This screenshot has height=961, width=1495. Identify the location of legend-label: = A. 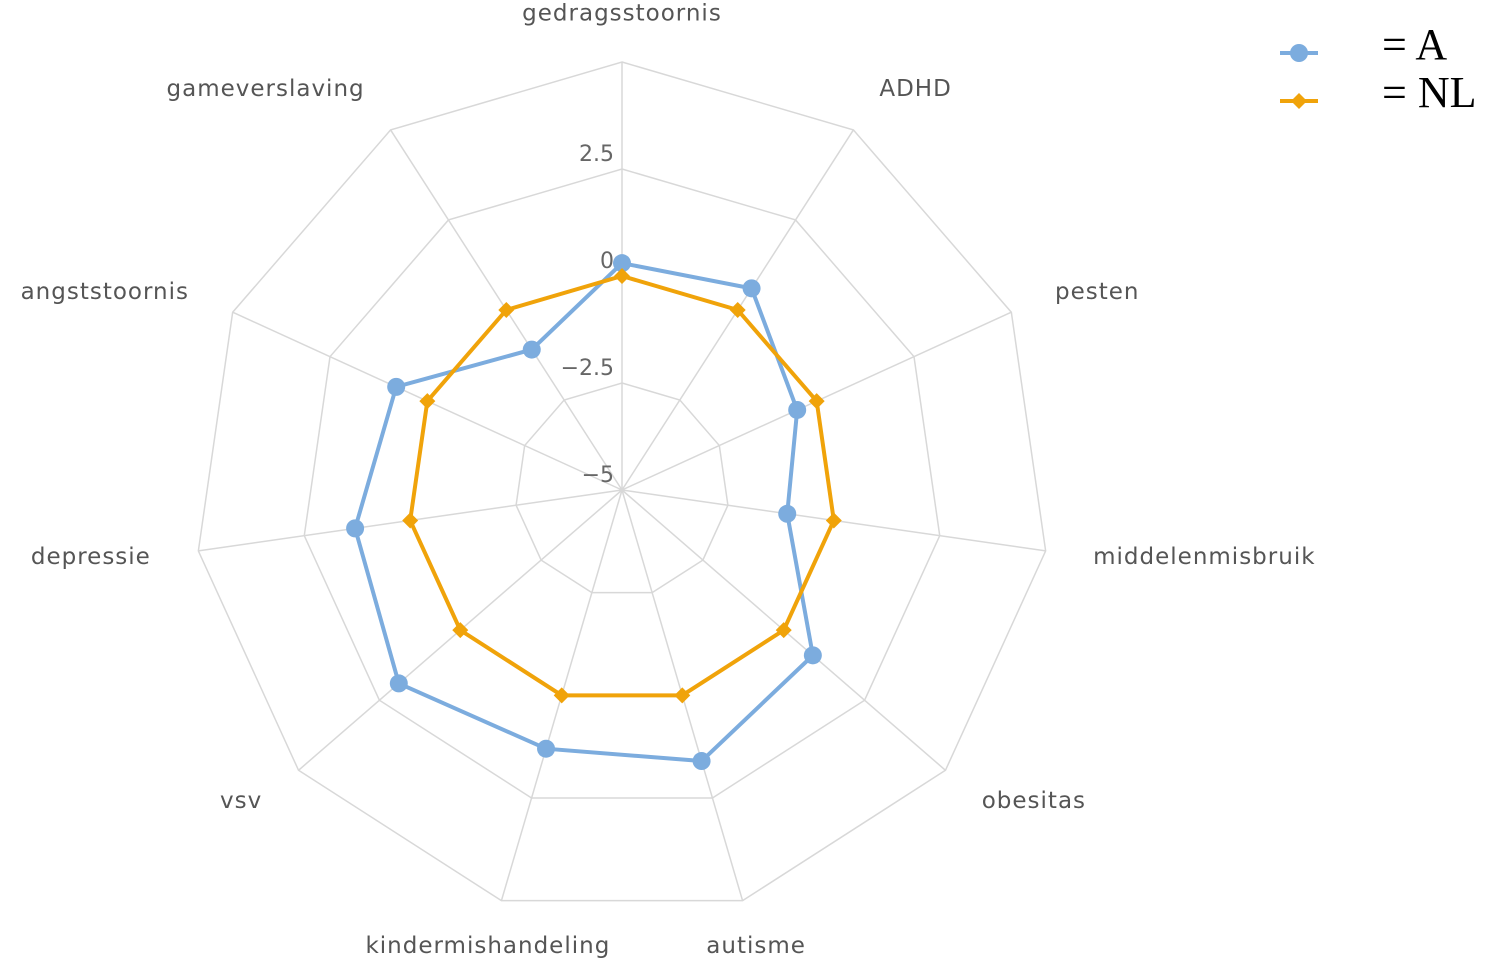
(1414, 44).